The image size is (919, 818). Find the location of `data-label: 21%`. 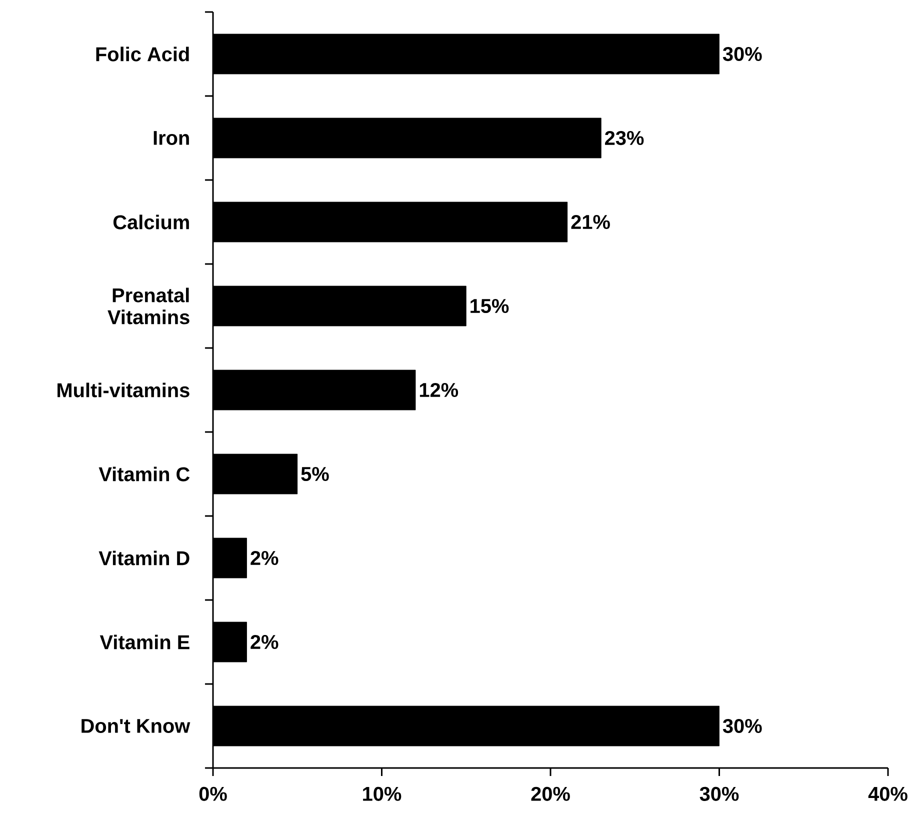

data-label: 21% is located at coordinates (590, 222).